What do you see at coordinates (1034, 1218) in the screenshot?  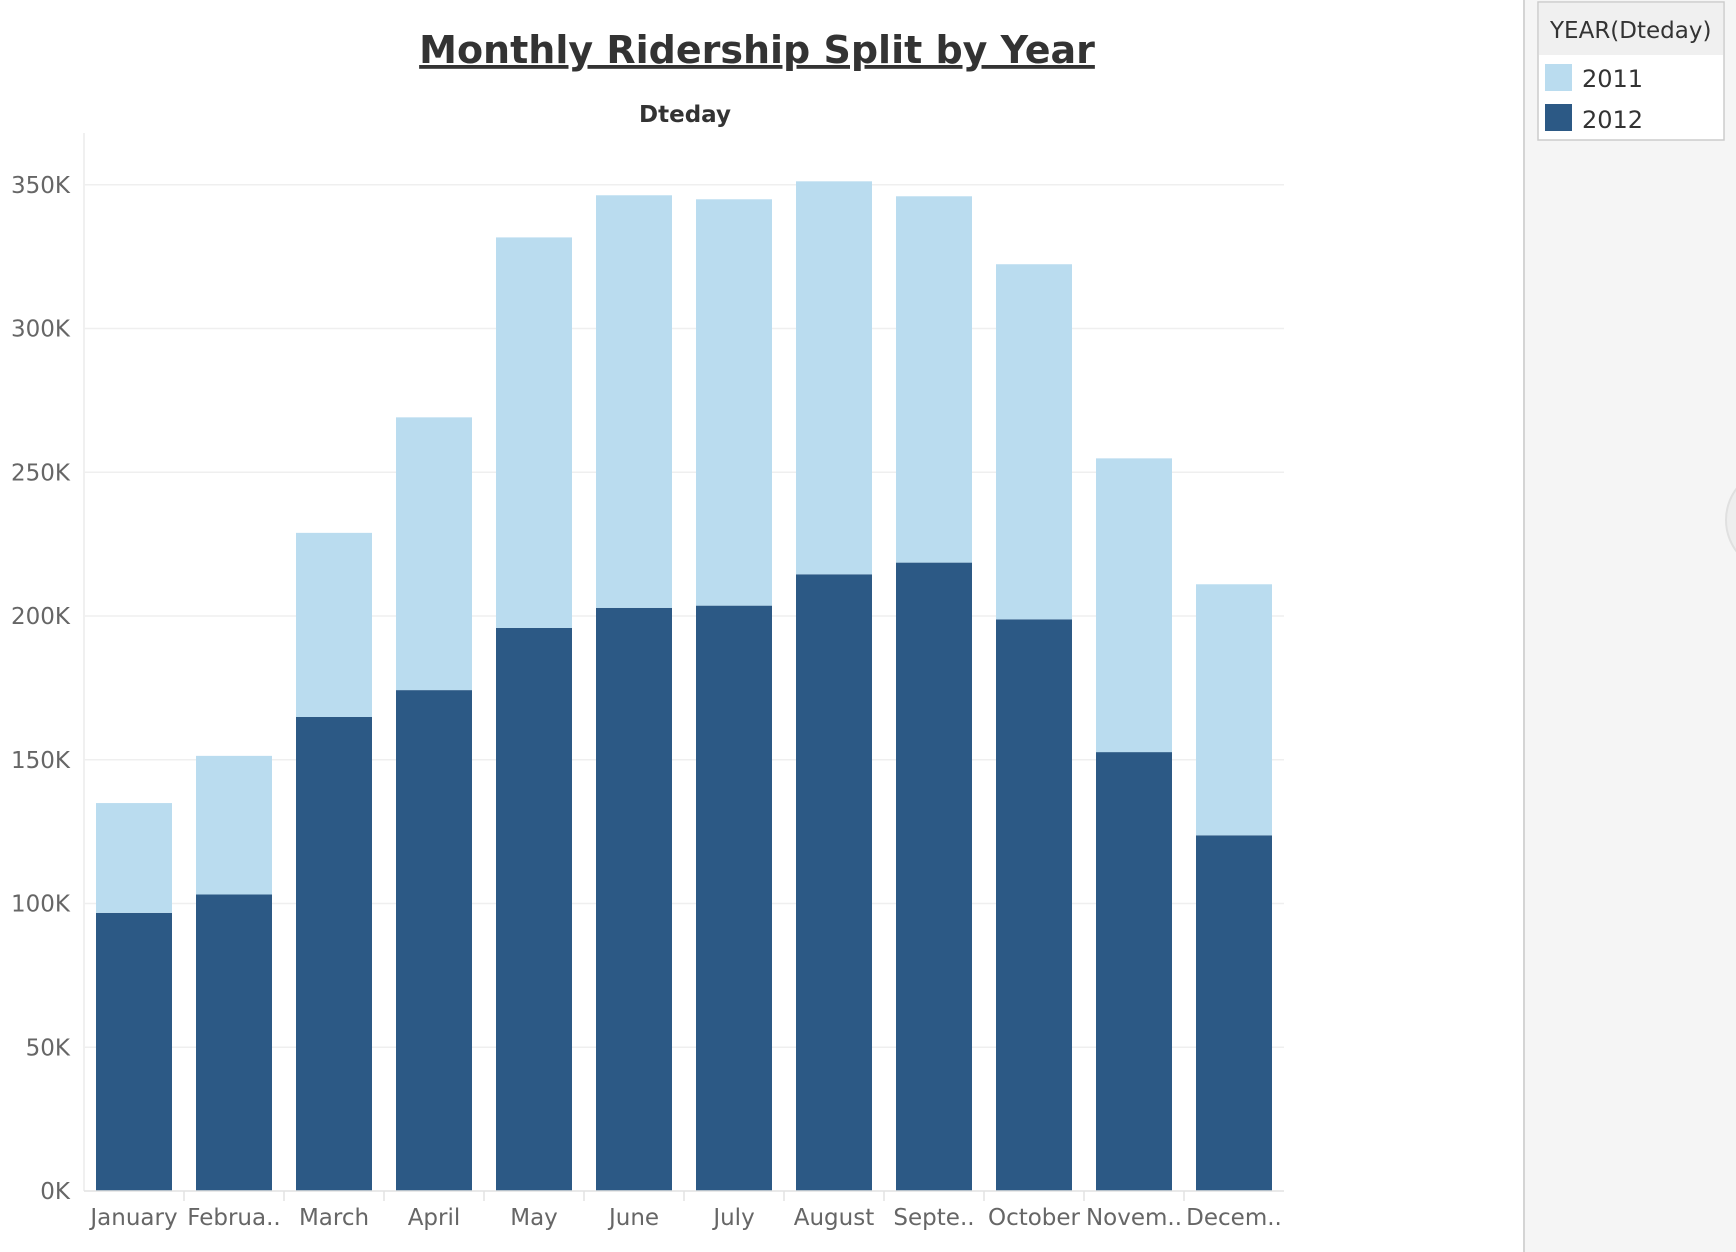 I see `x-tick-label: October` at bounding box center [1034, 1218].